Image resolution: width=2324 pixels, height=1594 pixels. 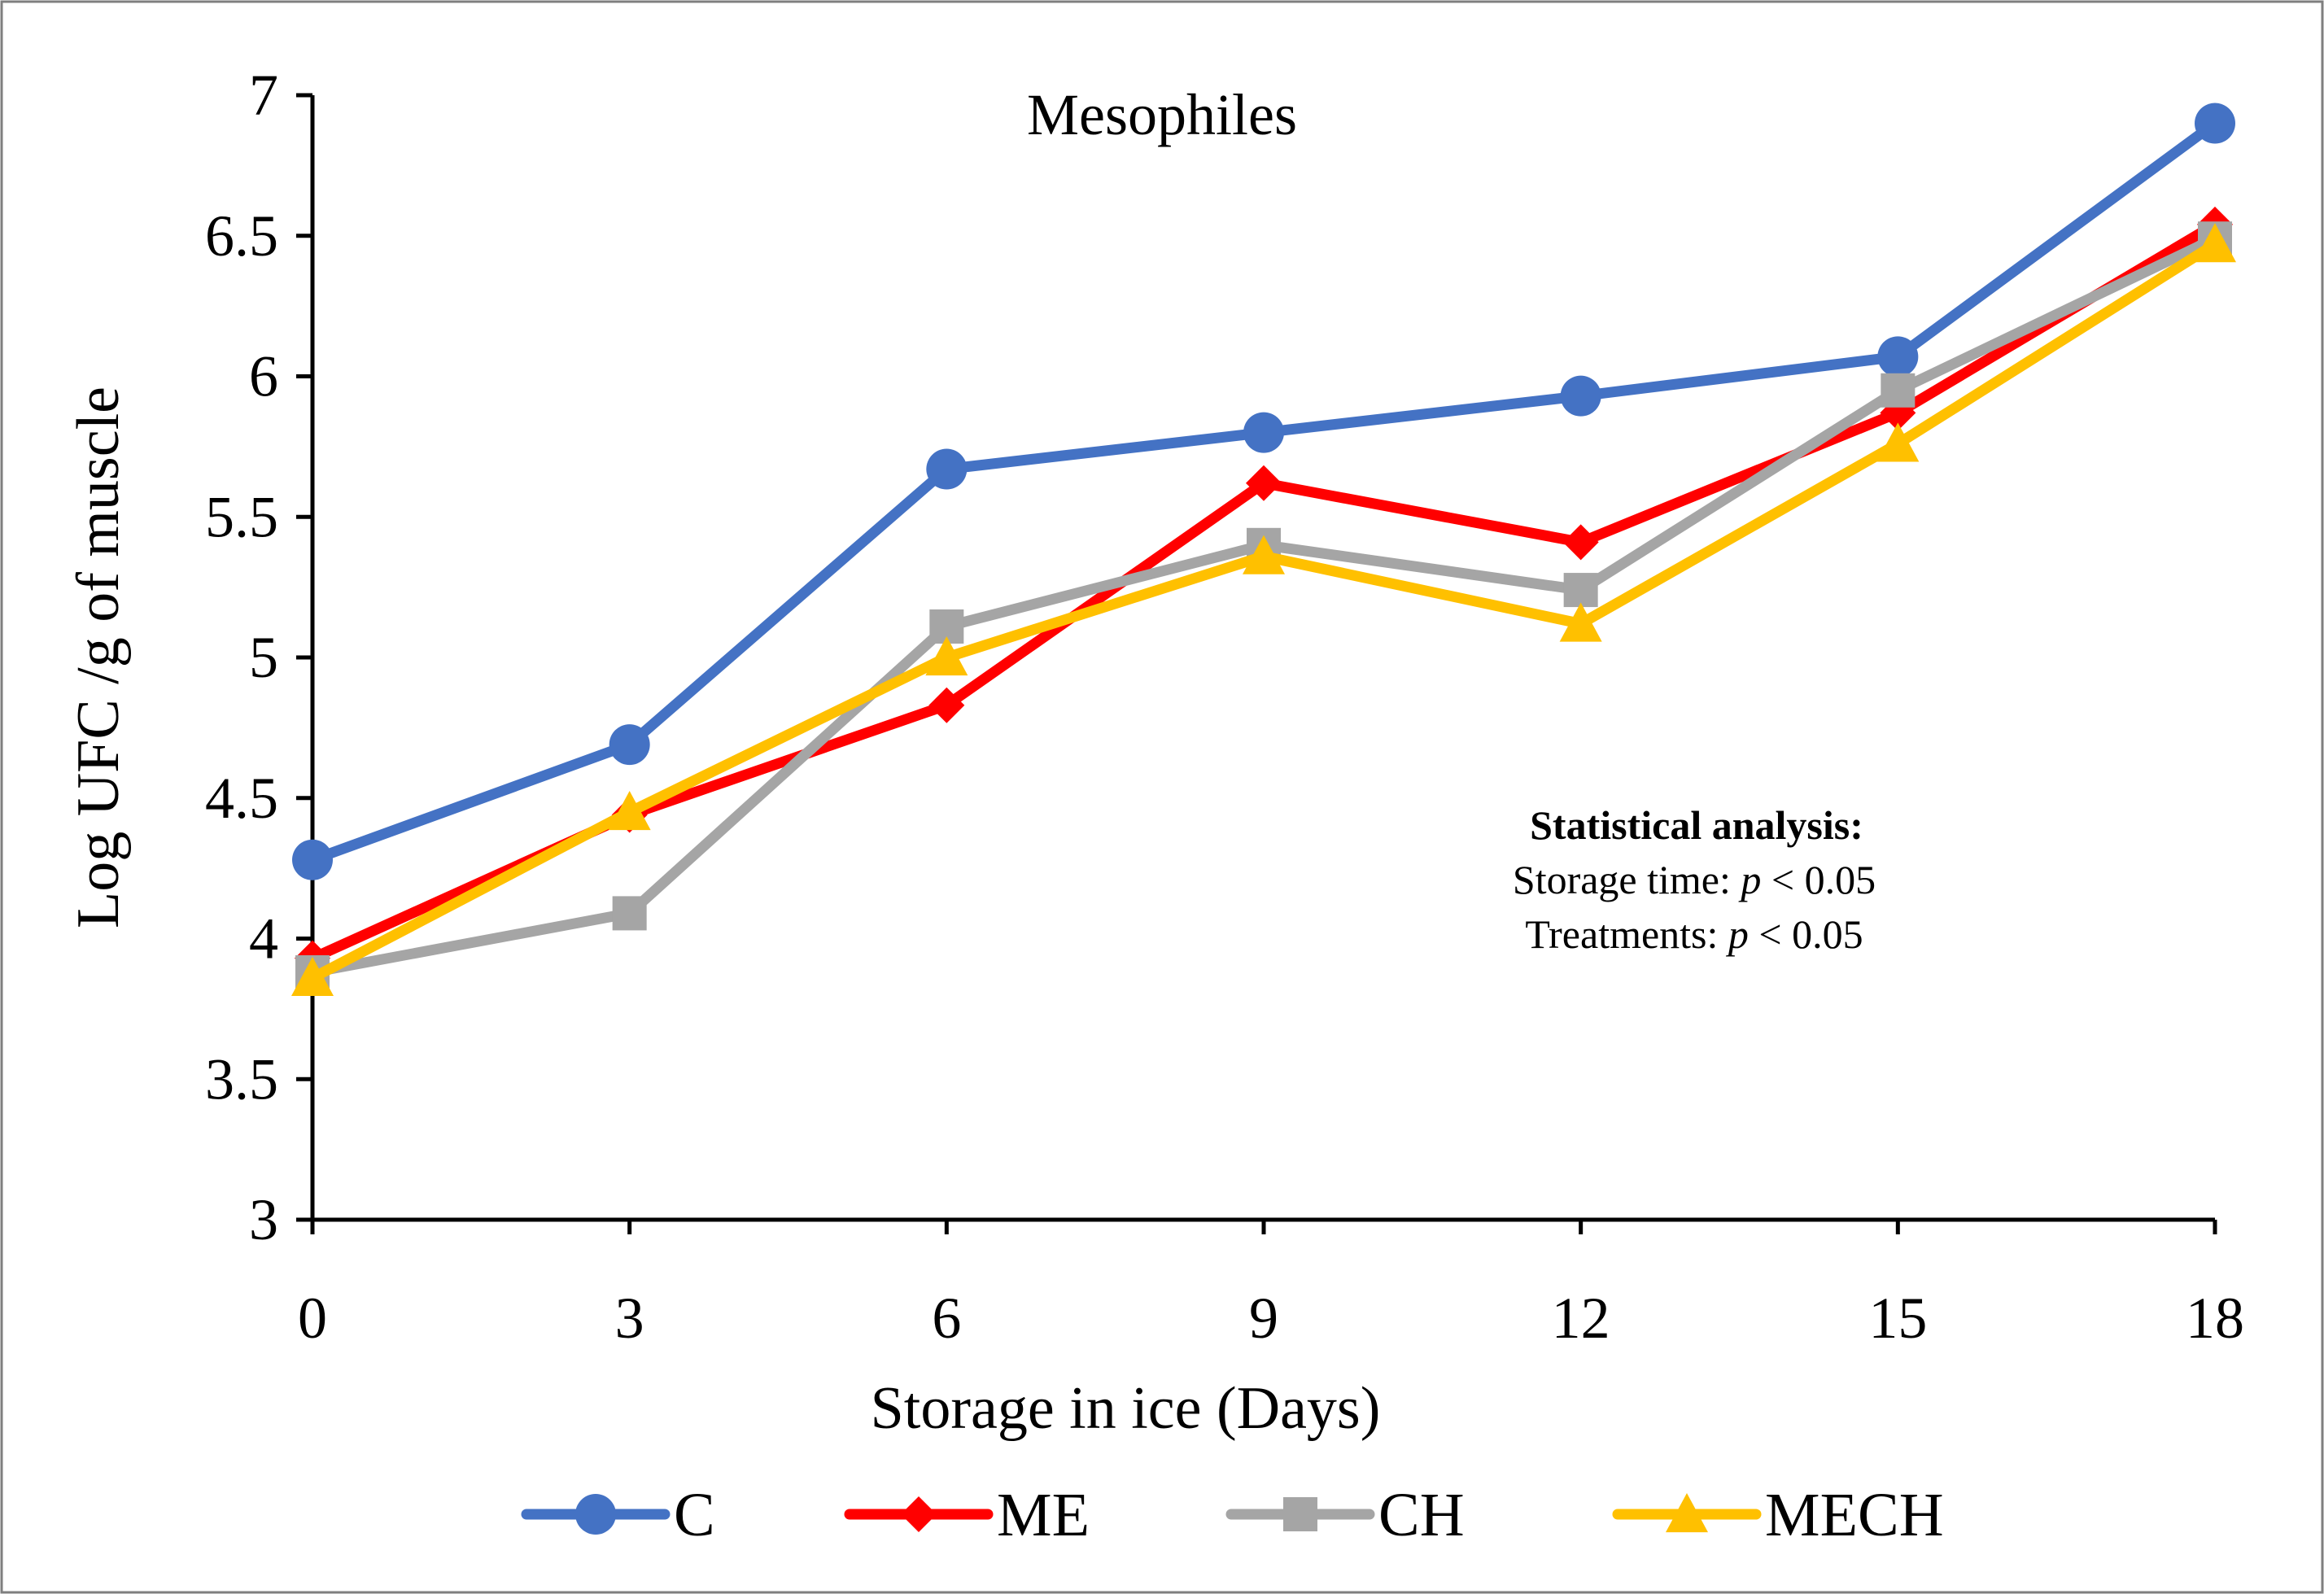 What do you see at coordinates (241, 236) in the screenshot?
I see `y-tick-label: 6.5` at bounding box center [241, 236].